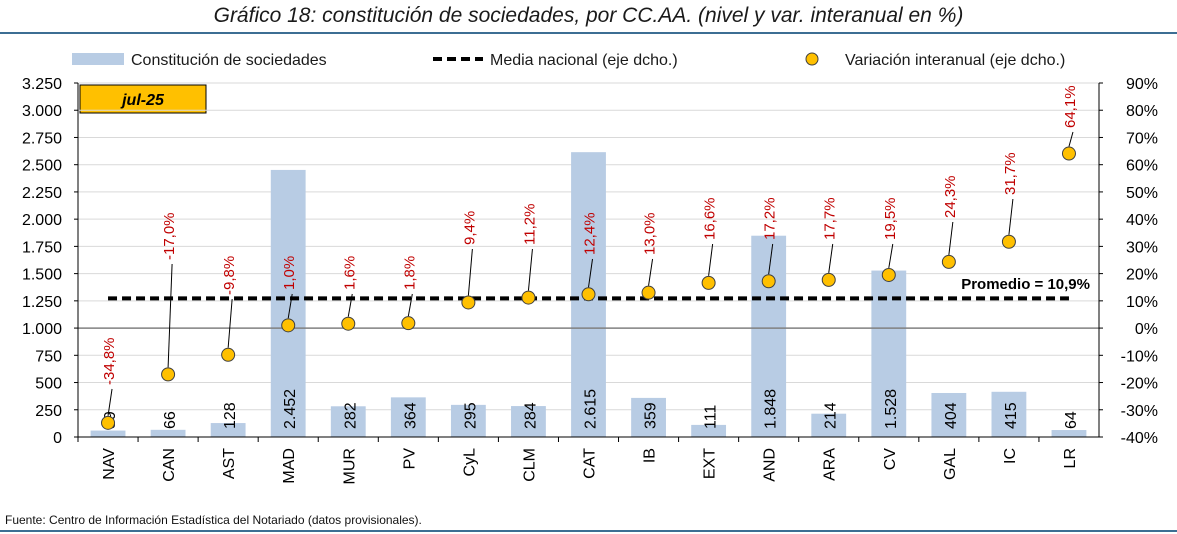 This screenshot has height=534, width=1177. I want to click on category-label-IC: IC, so click(1010, 456).